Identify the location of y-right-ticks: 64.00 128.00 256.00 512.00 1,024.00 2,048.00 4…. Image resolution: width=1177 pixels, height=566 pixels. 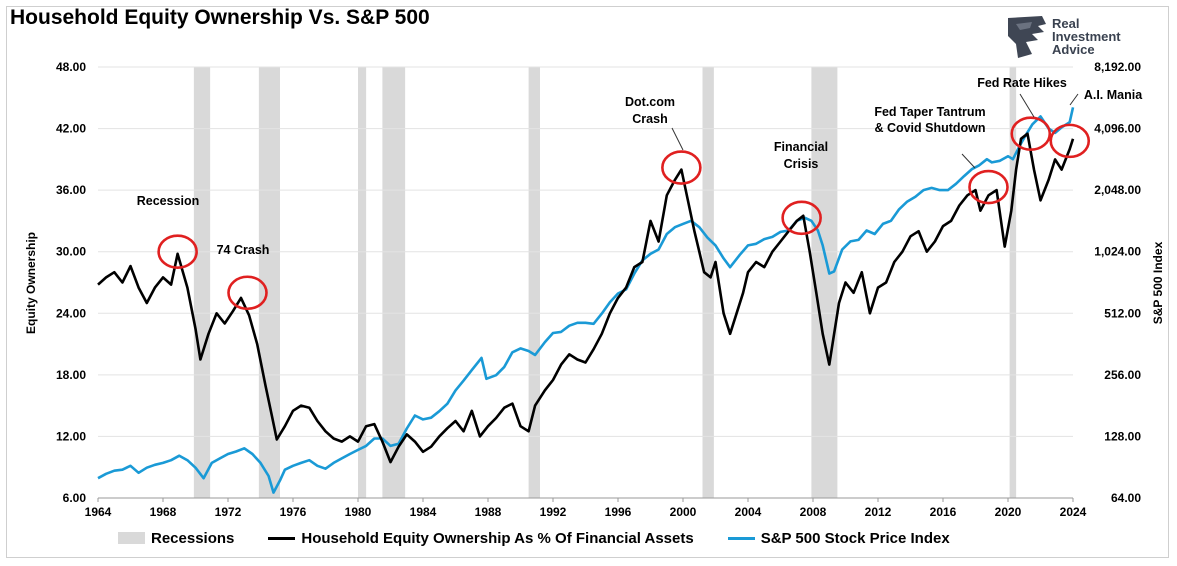
(1117, 282).